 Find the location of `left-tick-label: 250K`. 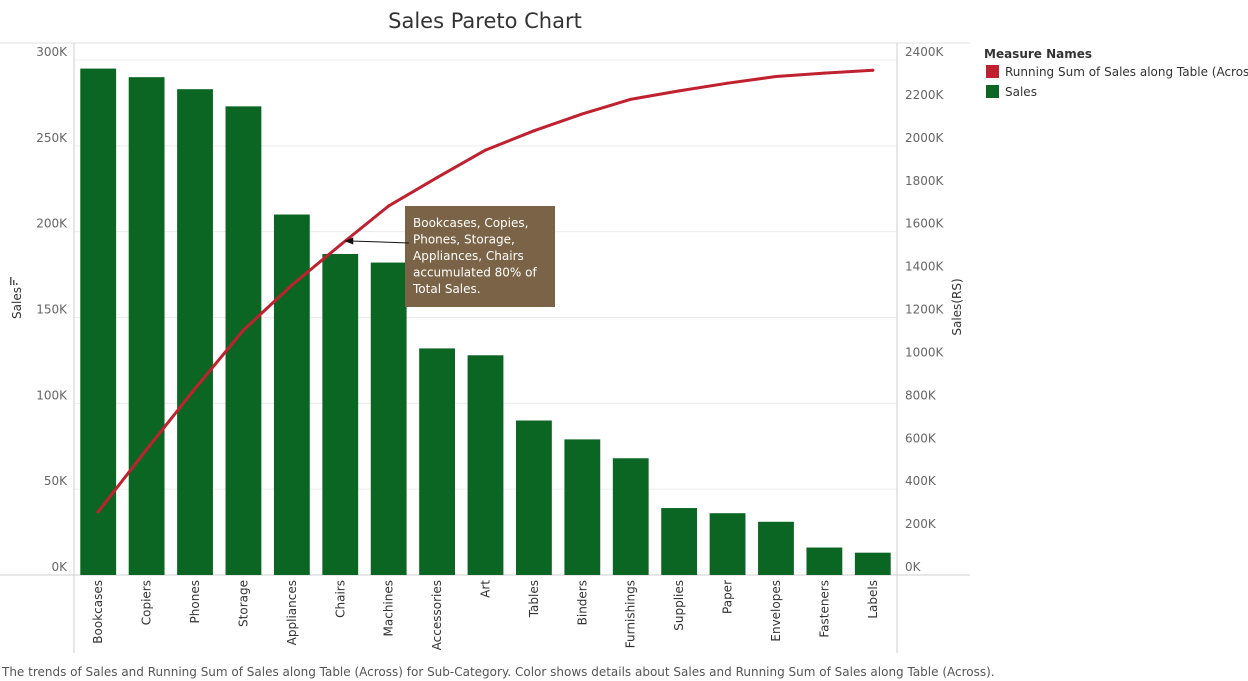

left-tick-label: 250K is located at coordinates (52, 138).